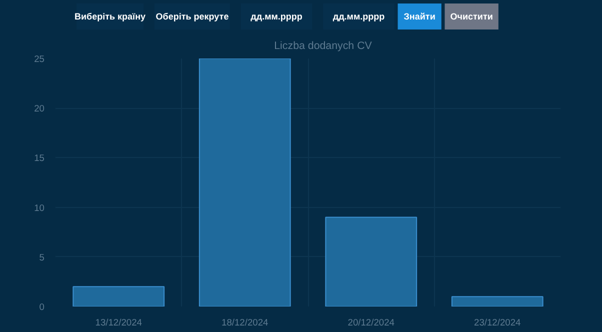  I want to click on y-tick-label: 15, so click(39, 158).